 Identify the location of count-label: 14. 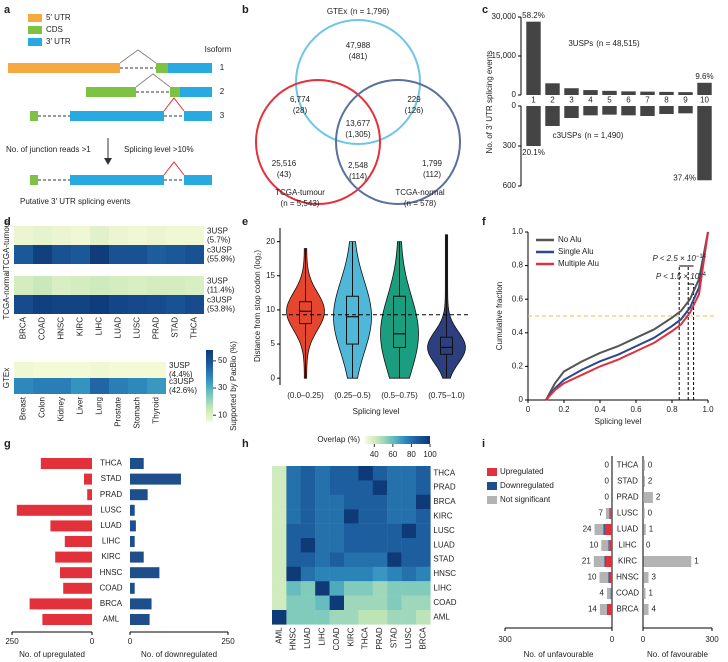
(592, 609).